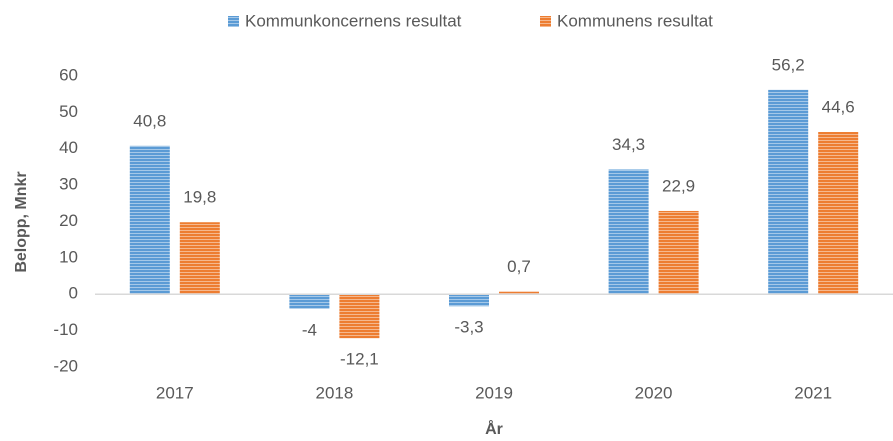 The width and height of the screenshot is (893, 441). Describe the element at coordinates (334, 392) in the screenshot. I see `x-tick-label: 2018` at that location.